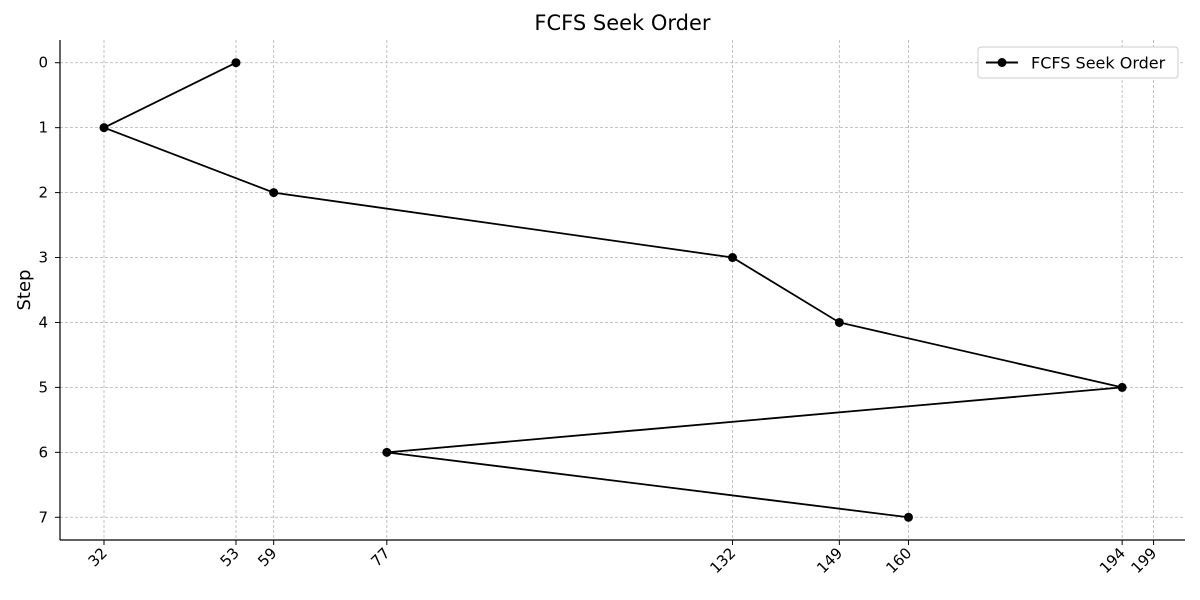  Describe the element at coordinates (622, 23) in the screenshot. I see `chart-title: FCFS Seek Order` at that location.